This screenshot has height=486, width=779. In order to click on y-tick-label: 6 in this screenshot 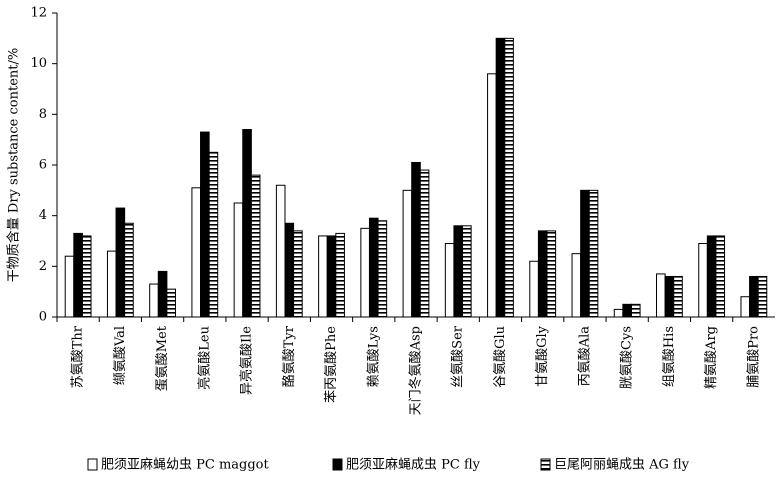, I will do `click(43, 165)`.